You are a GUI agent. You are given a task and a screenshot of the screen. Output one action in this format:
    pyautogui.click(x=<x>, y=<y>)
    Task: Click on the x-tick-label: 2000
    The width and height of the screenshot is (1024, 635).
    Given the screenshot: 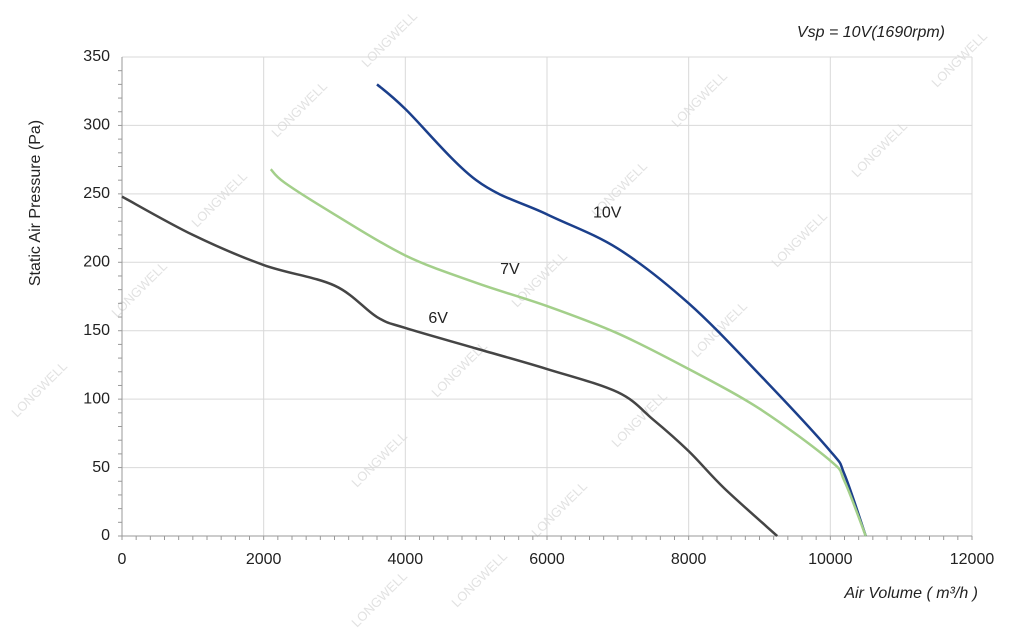 What is the action you would take?
    pyautogui.click(x=264, y=559)
    